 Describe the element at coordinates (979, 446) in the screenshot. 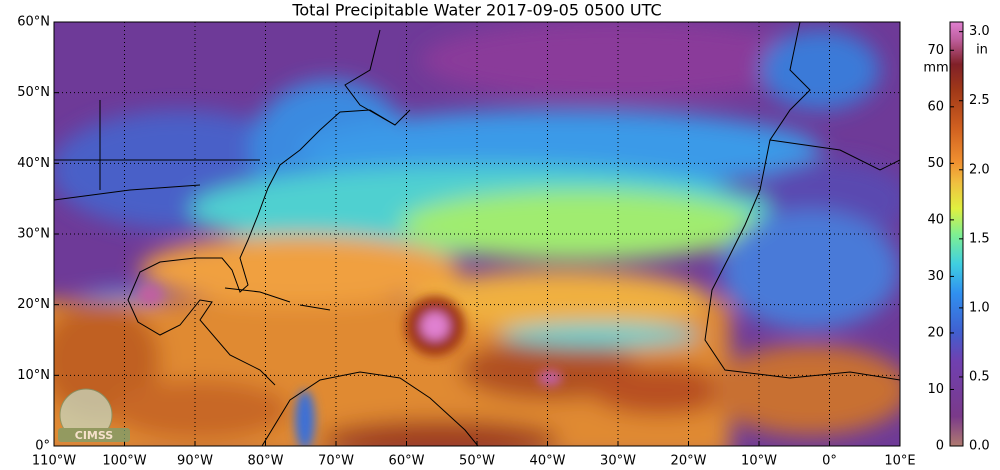

I see `in-tick-label: 0.0` at that location.